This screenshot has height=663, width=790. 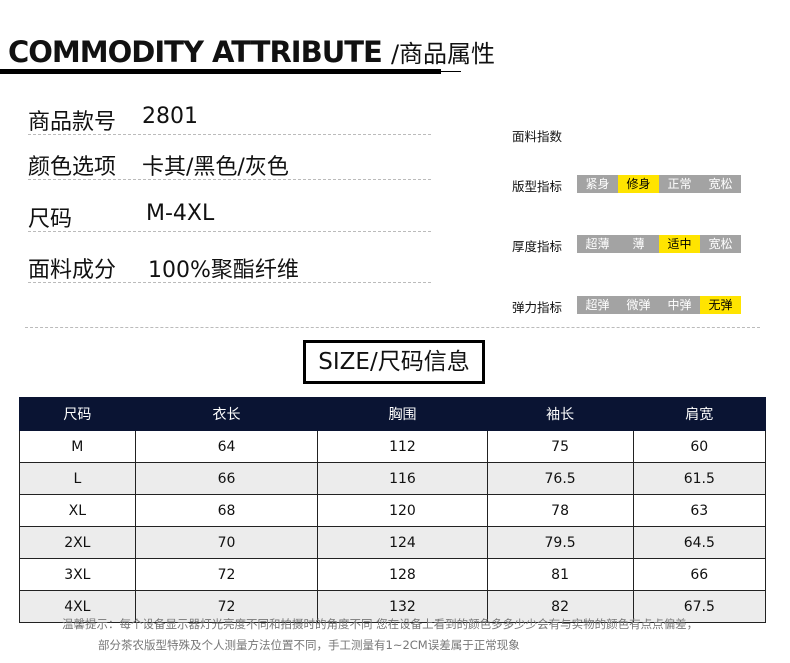 I want to click on table-cell: 68, so click(x=226, y=510).